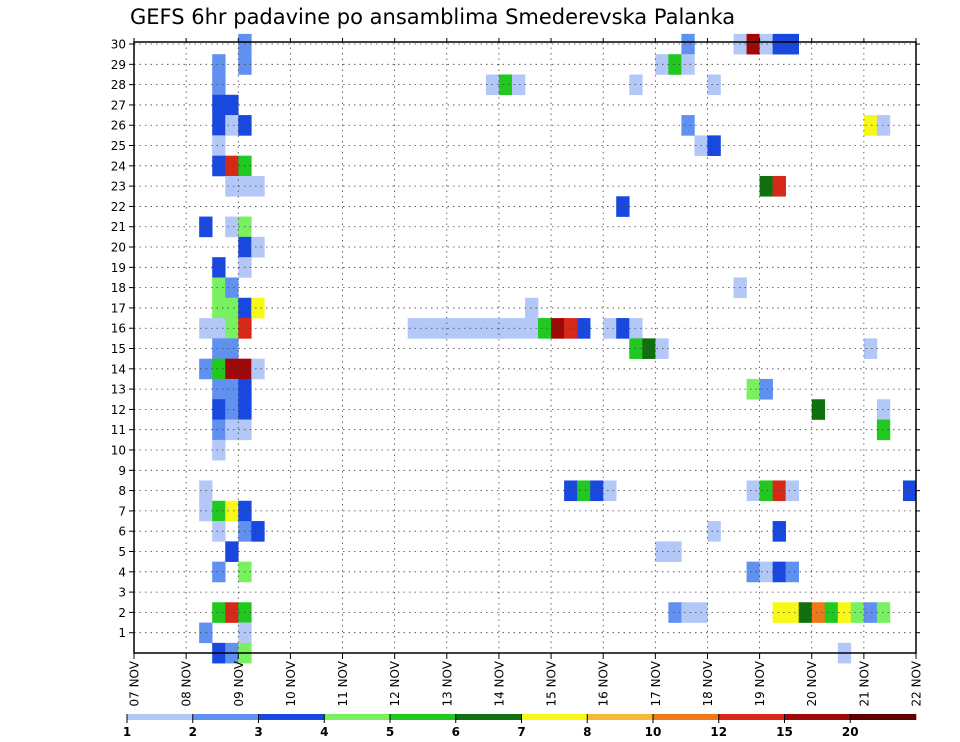  What do you see at coordinates (118, 207) in the screenshot?
I see `y-tick-label: 22` at bounding box center [118, 207].